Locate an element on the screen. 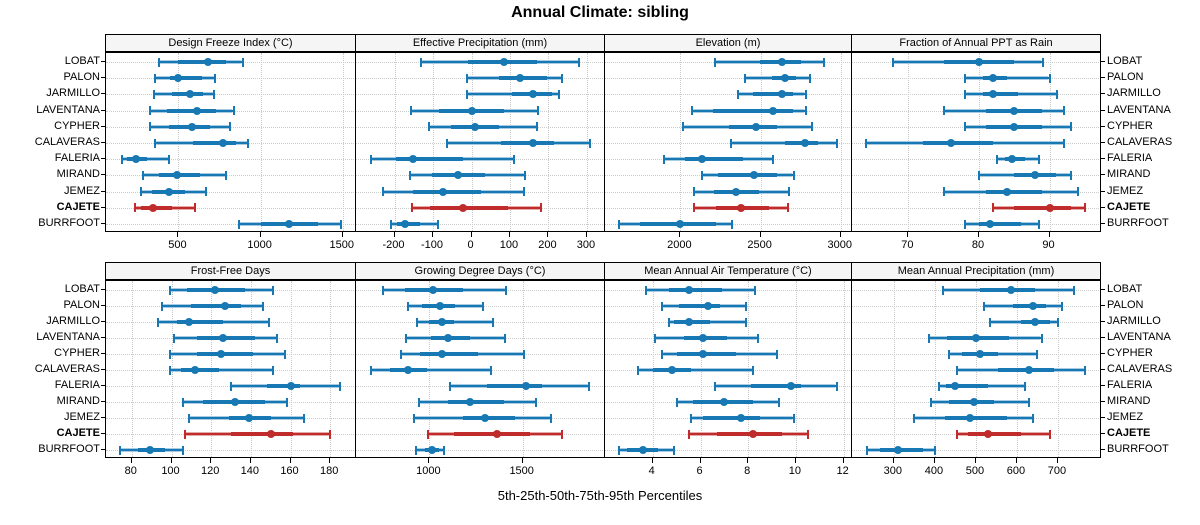  median-dot-CAJETE is located at coordinates (152, 207).